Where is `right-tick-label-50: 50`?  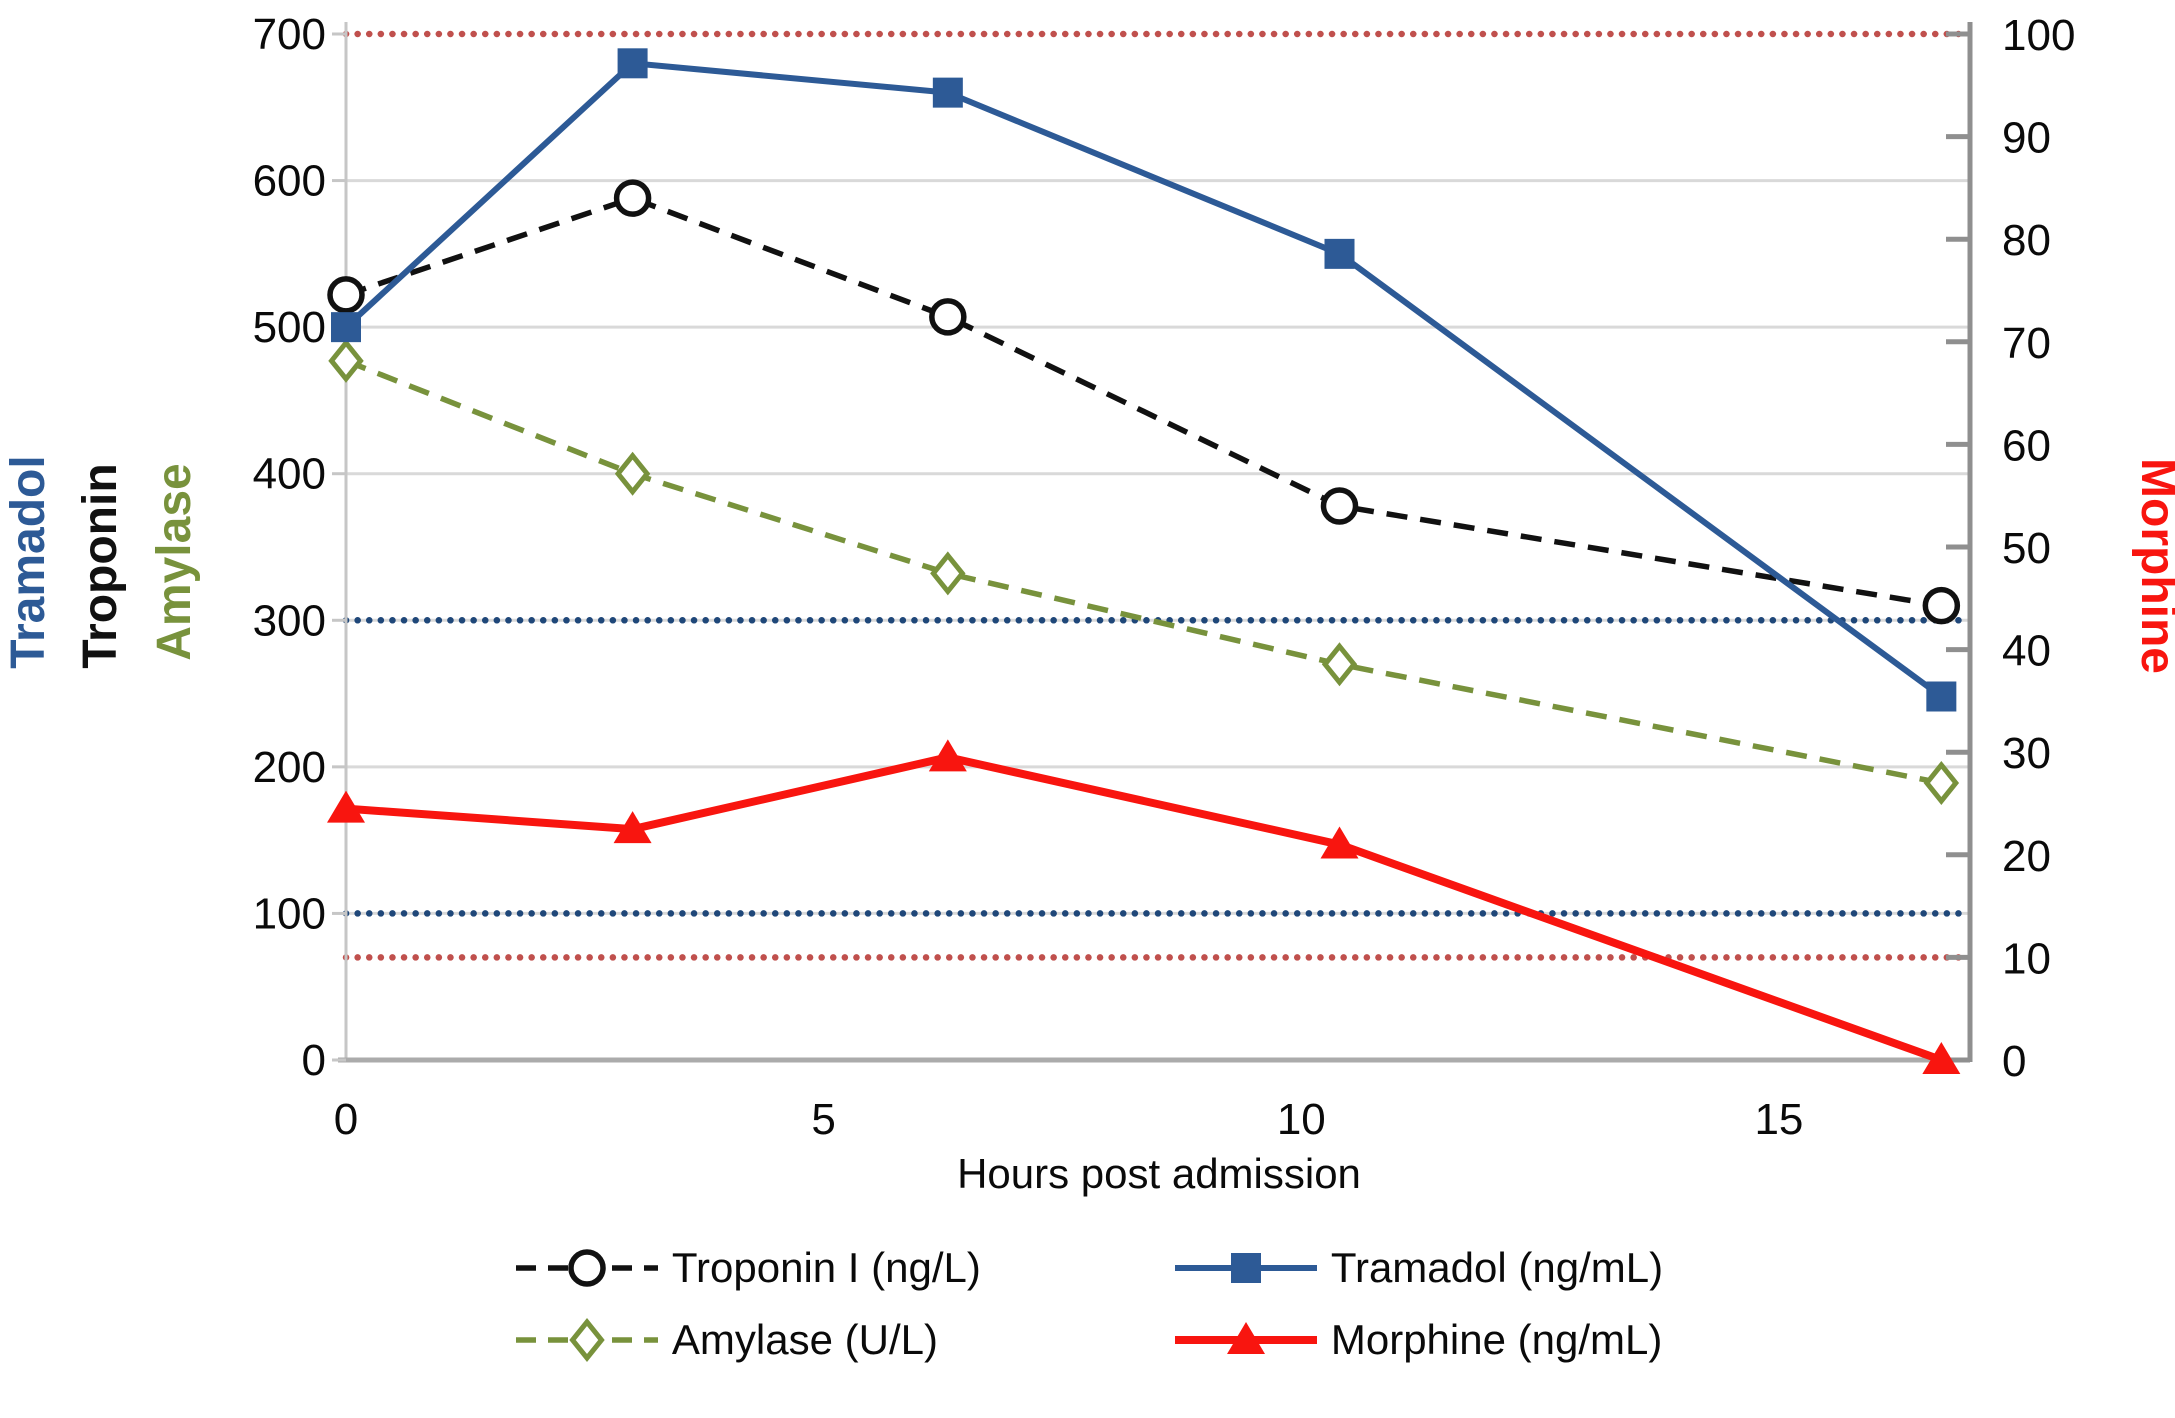
right-tick-label-50: 50 is located at coordinates (2026, 548).